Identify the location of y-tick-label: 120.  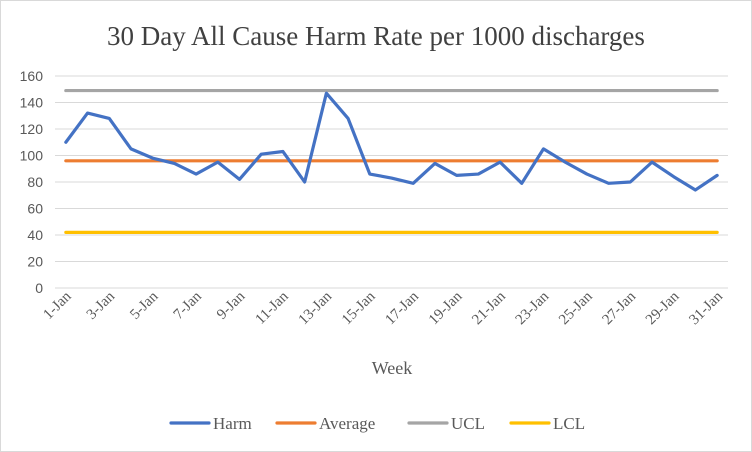
(32, 129).